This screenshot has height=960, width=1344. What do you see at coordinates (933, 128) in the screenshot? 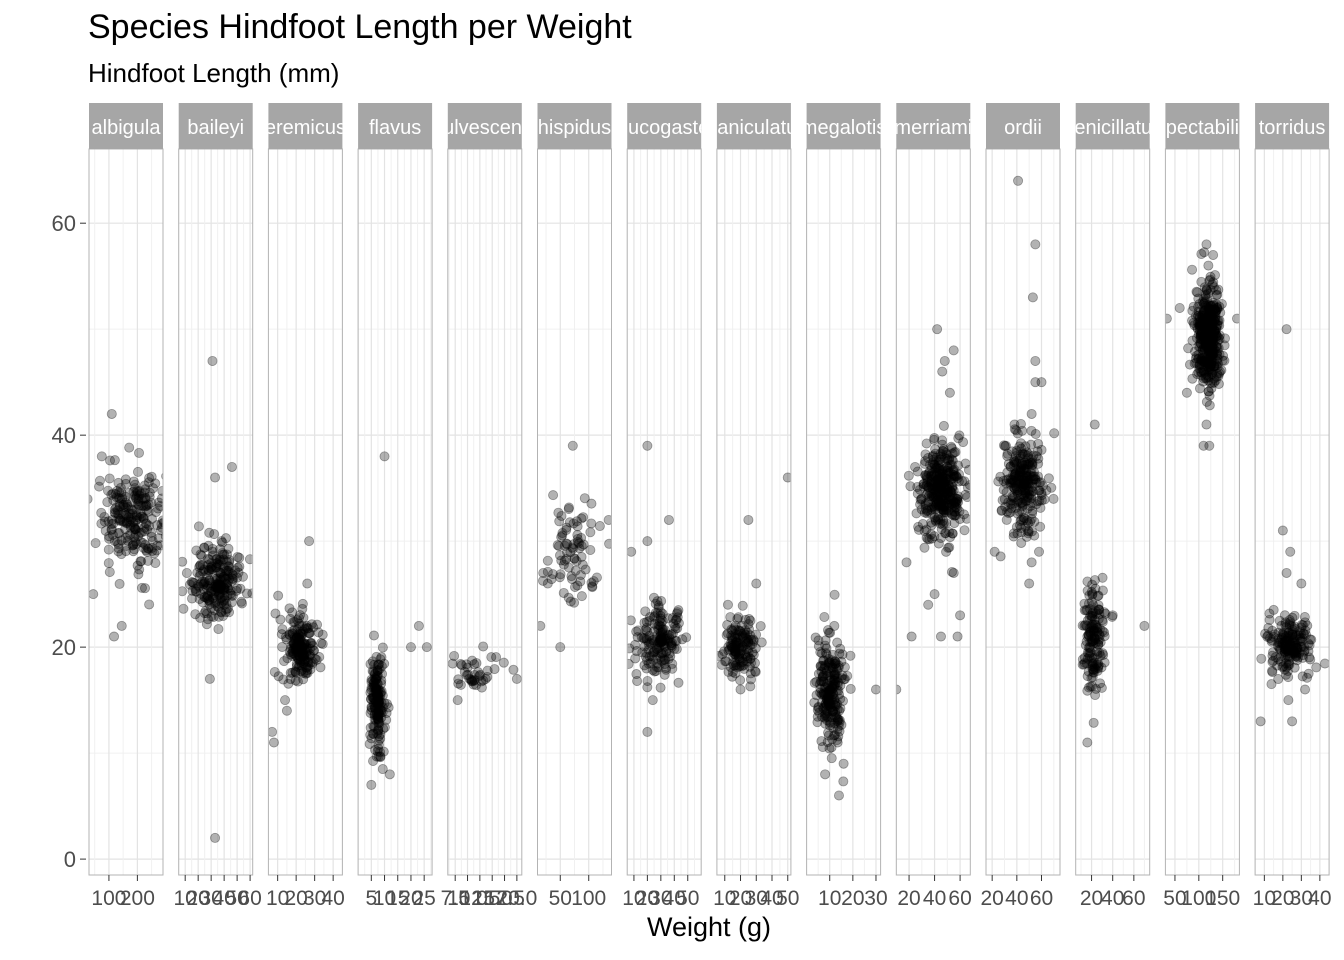
I see `facet-strip-label: merriami` at bounding box center [933, 128].